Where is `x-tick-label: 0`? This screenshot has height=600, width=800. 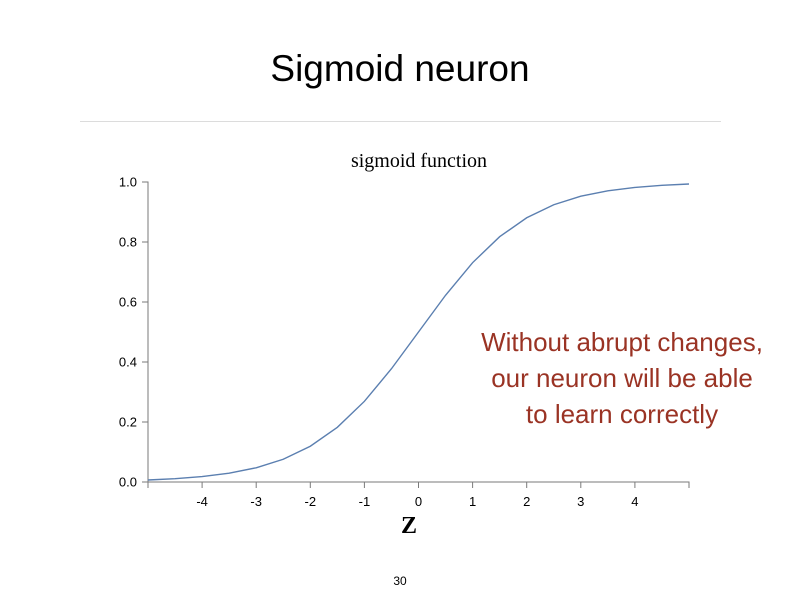 x-tick-label: 0 is located at coordinates (418, 501).